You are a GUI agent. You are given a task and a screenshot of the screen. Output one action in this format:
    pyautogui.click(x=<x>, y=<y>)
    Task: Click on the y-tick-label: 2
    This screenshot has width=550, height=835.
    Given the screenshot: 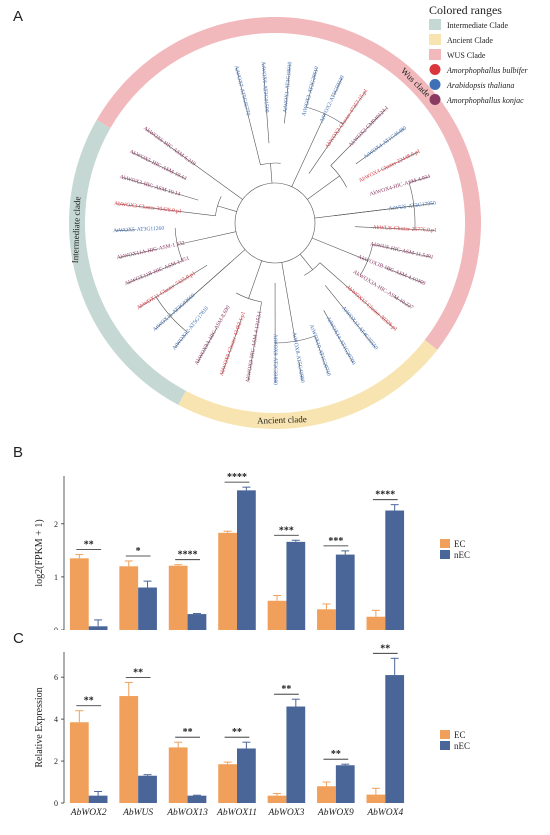 What is the action you would take?
    pyautogui.click(x=56, y=761)
    